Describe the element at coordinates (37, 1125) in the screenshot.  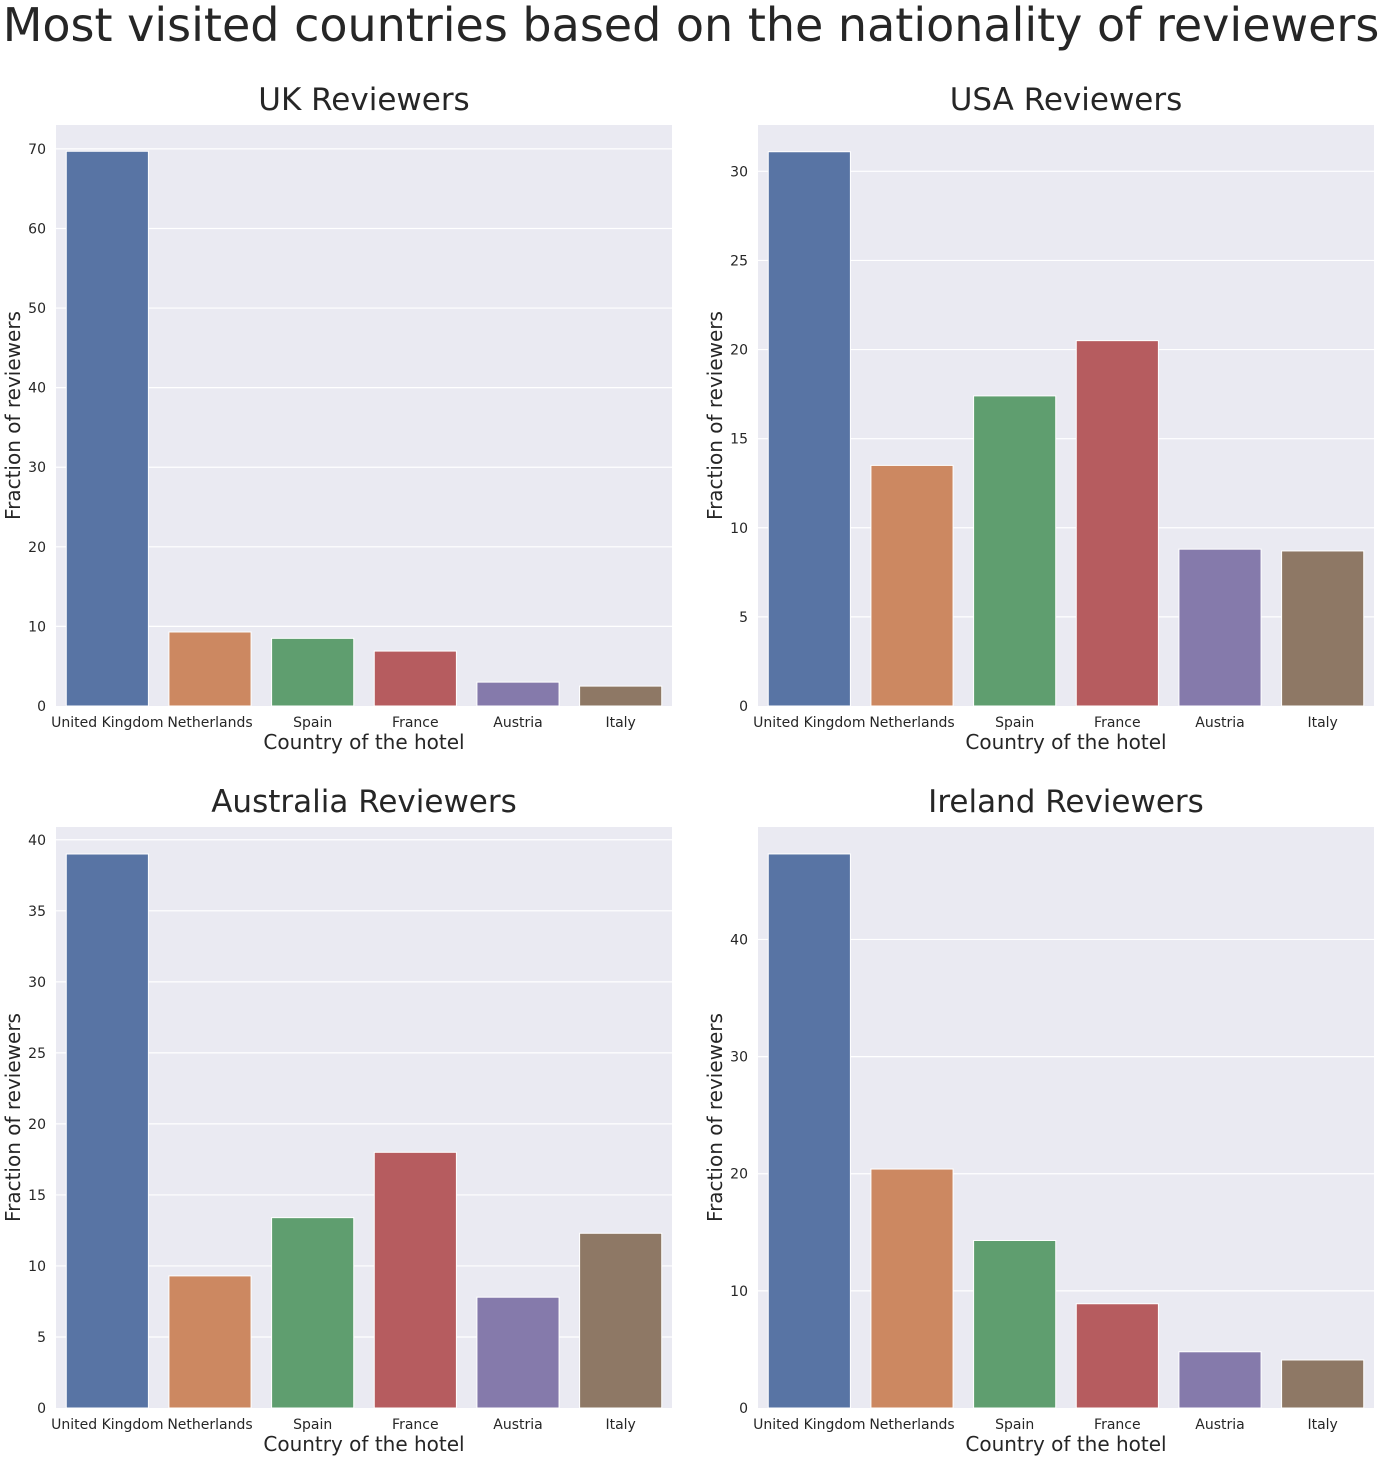
I see `ytick-label-2-20: 20` at that location.